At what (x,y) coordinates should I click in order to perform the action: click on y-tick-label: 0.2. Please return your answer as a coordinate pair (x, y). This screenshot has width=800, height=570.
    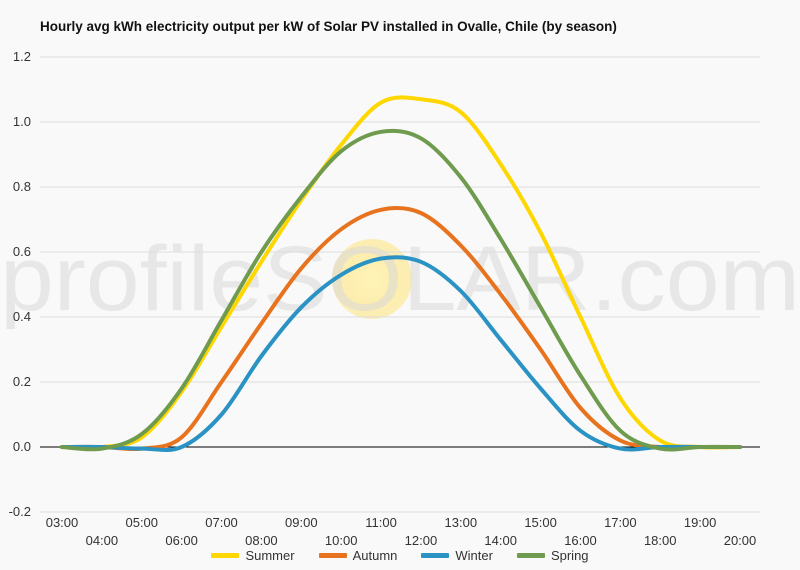
    Looking at the image, I should click on (22, 381).